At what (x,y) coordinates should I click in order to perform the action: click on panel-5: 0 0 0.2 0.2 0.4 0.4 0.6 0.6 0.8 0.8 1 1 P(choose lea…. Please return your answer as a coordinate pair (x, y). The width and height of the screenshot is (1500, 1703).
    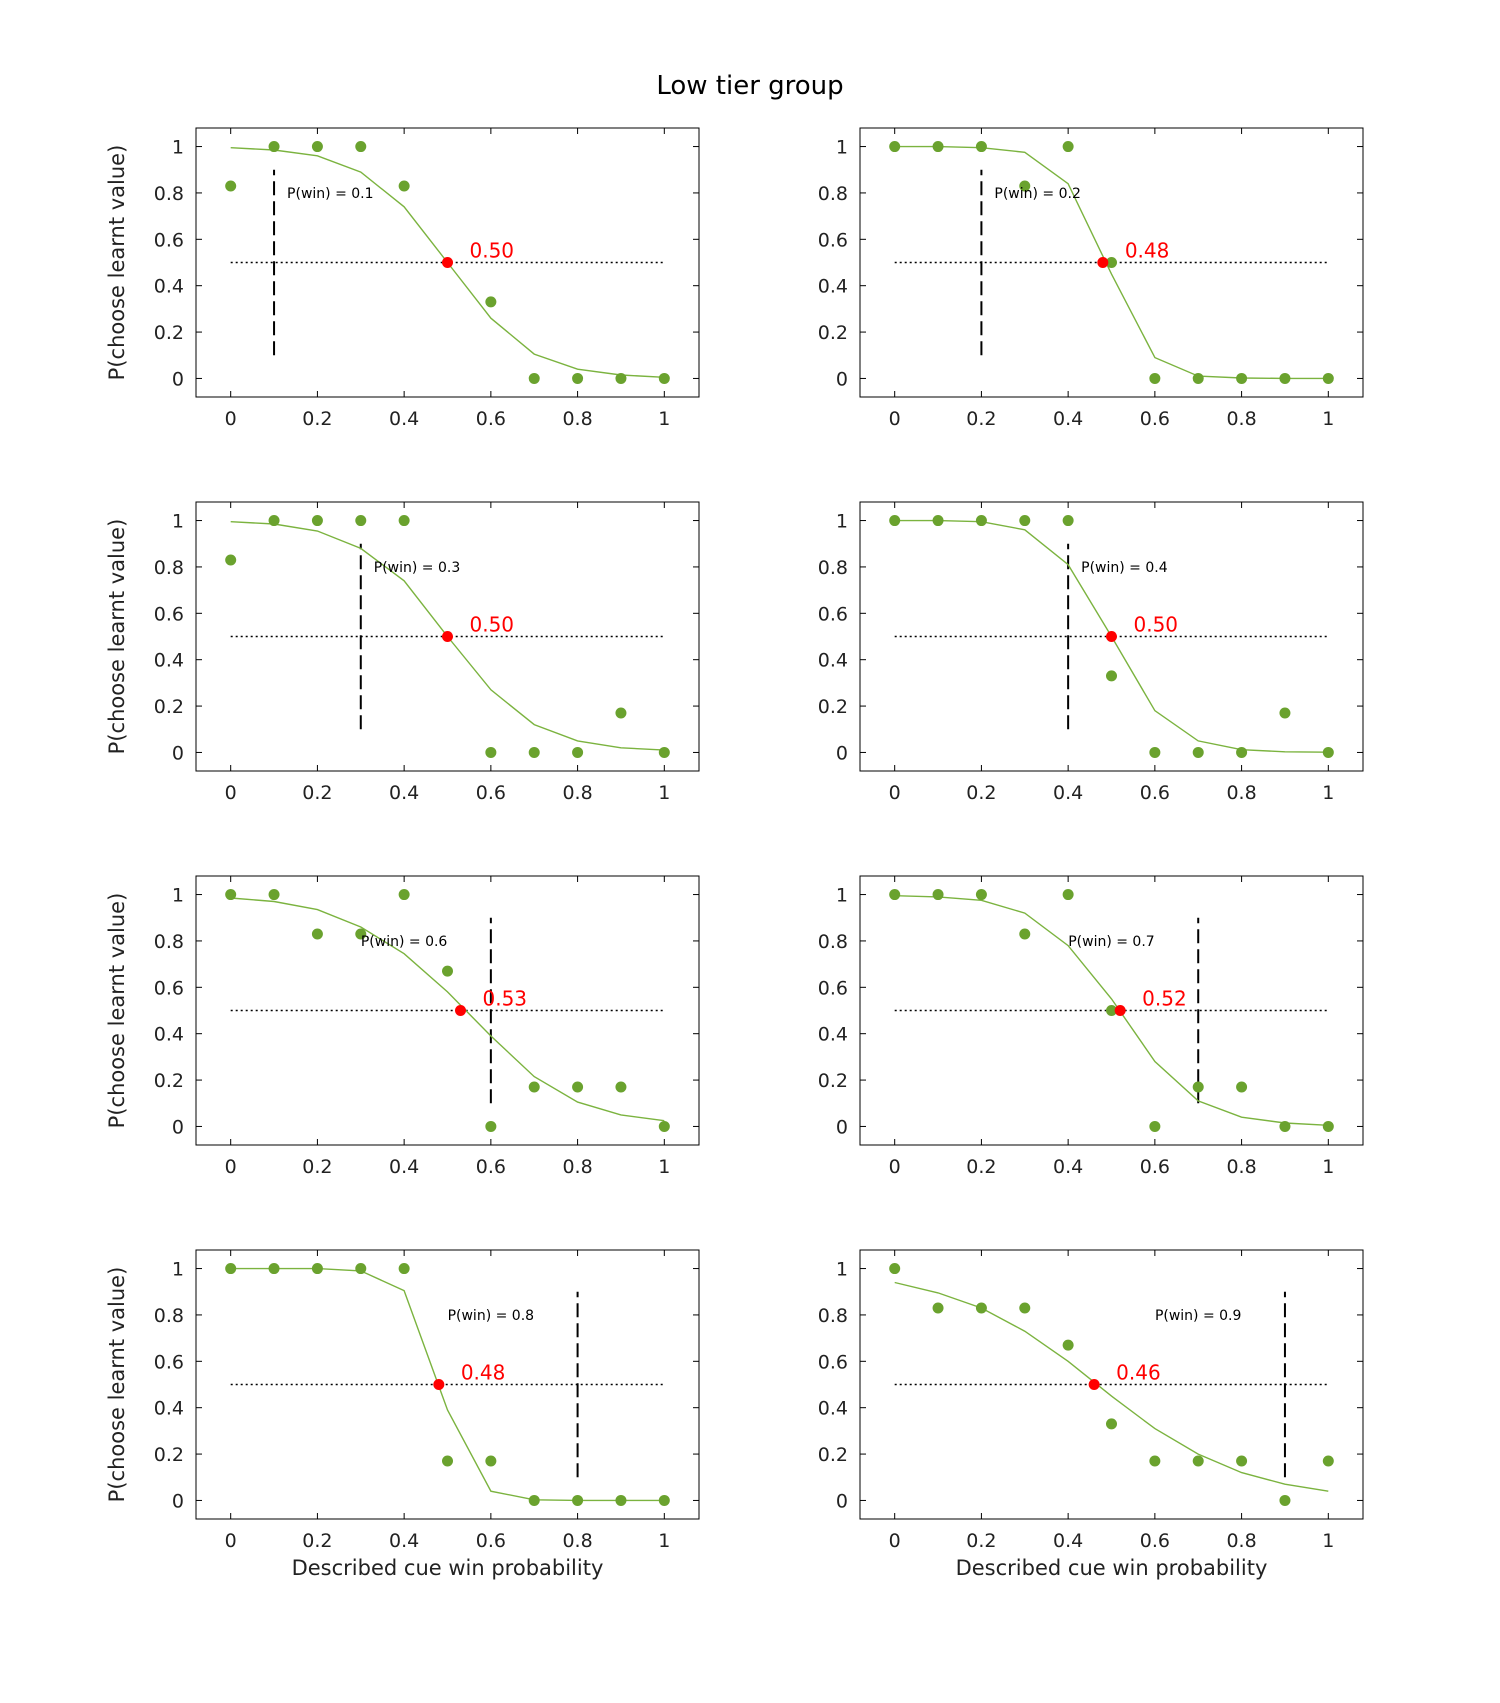
    Looking at the image, I should click on (402, 1026).